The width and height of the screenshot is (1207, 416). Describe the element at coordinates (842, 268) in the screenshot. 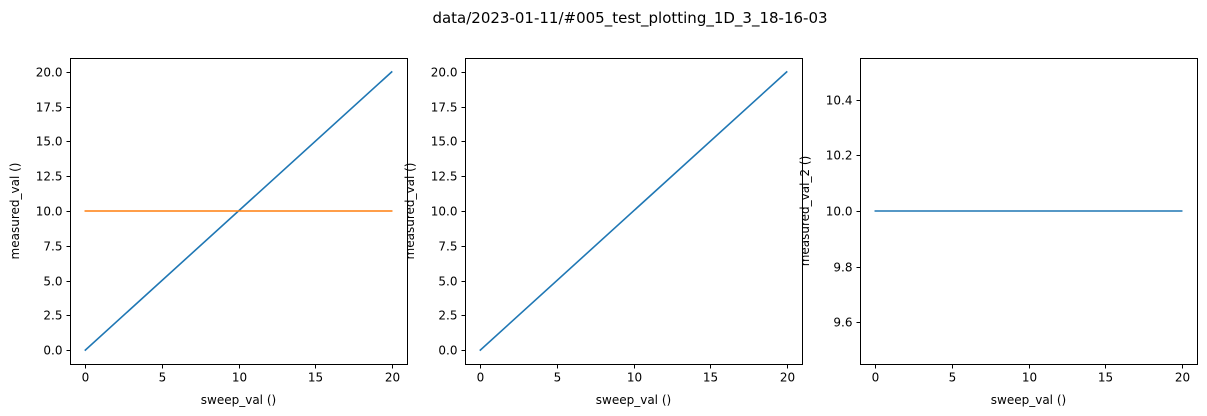

I see `y-tick-label: 9.8` at that location.